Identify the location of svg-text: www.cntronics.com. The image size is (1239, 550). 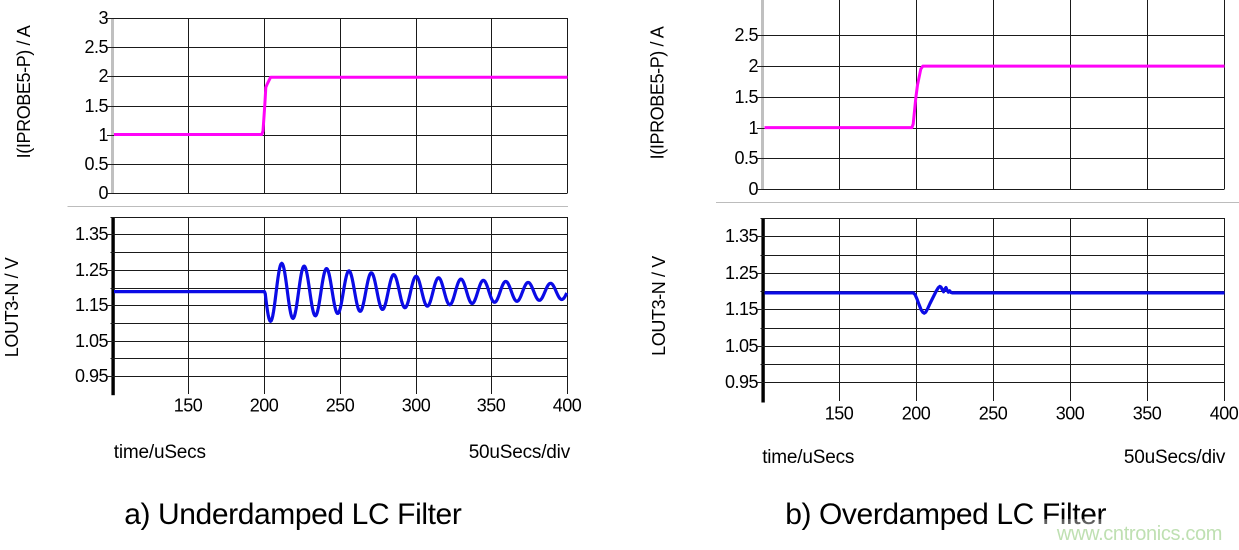
(1139, 534).